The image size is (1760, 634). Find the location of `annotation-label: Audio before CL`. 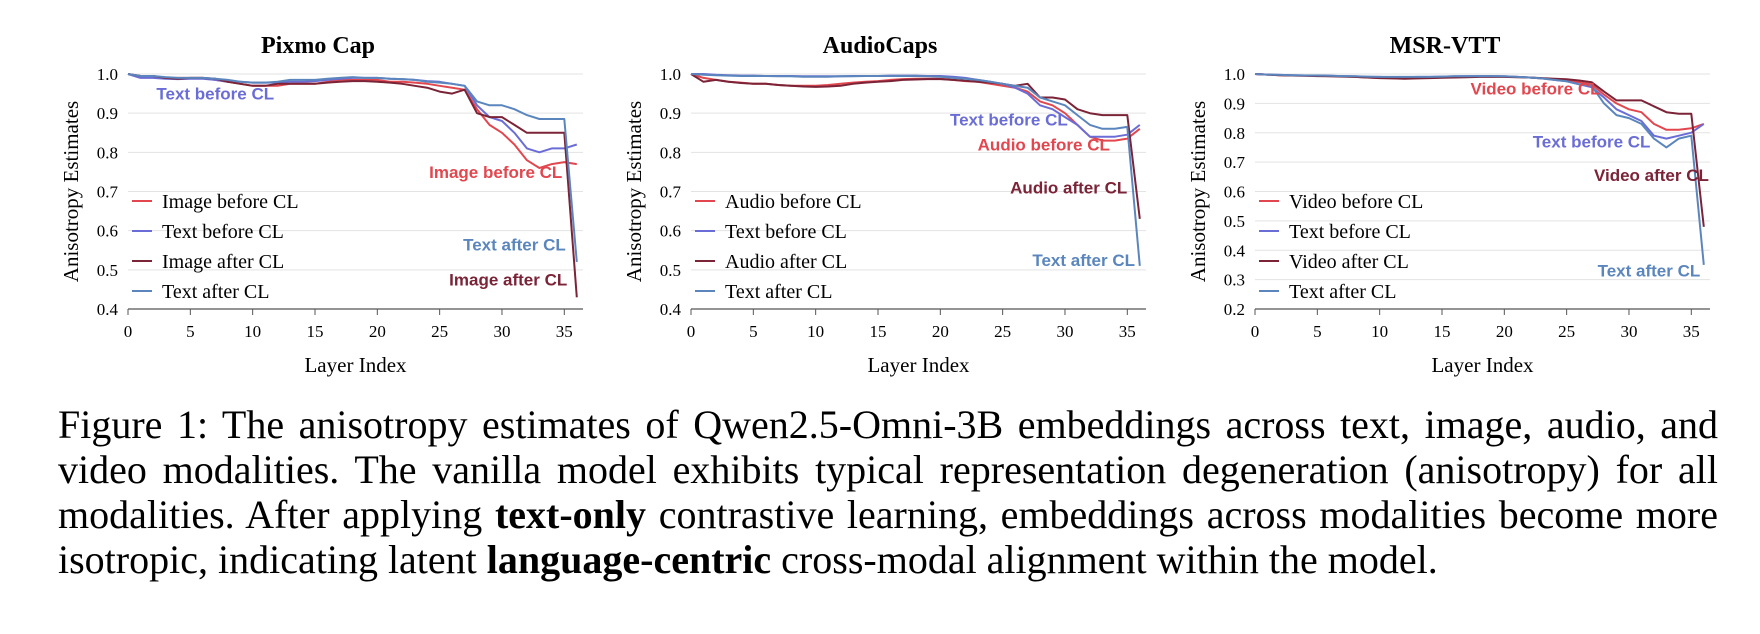

annotation-label: Audio before CL is located at coordinates (1044, 144).